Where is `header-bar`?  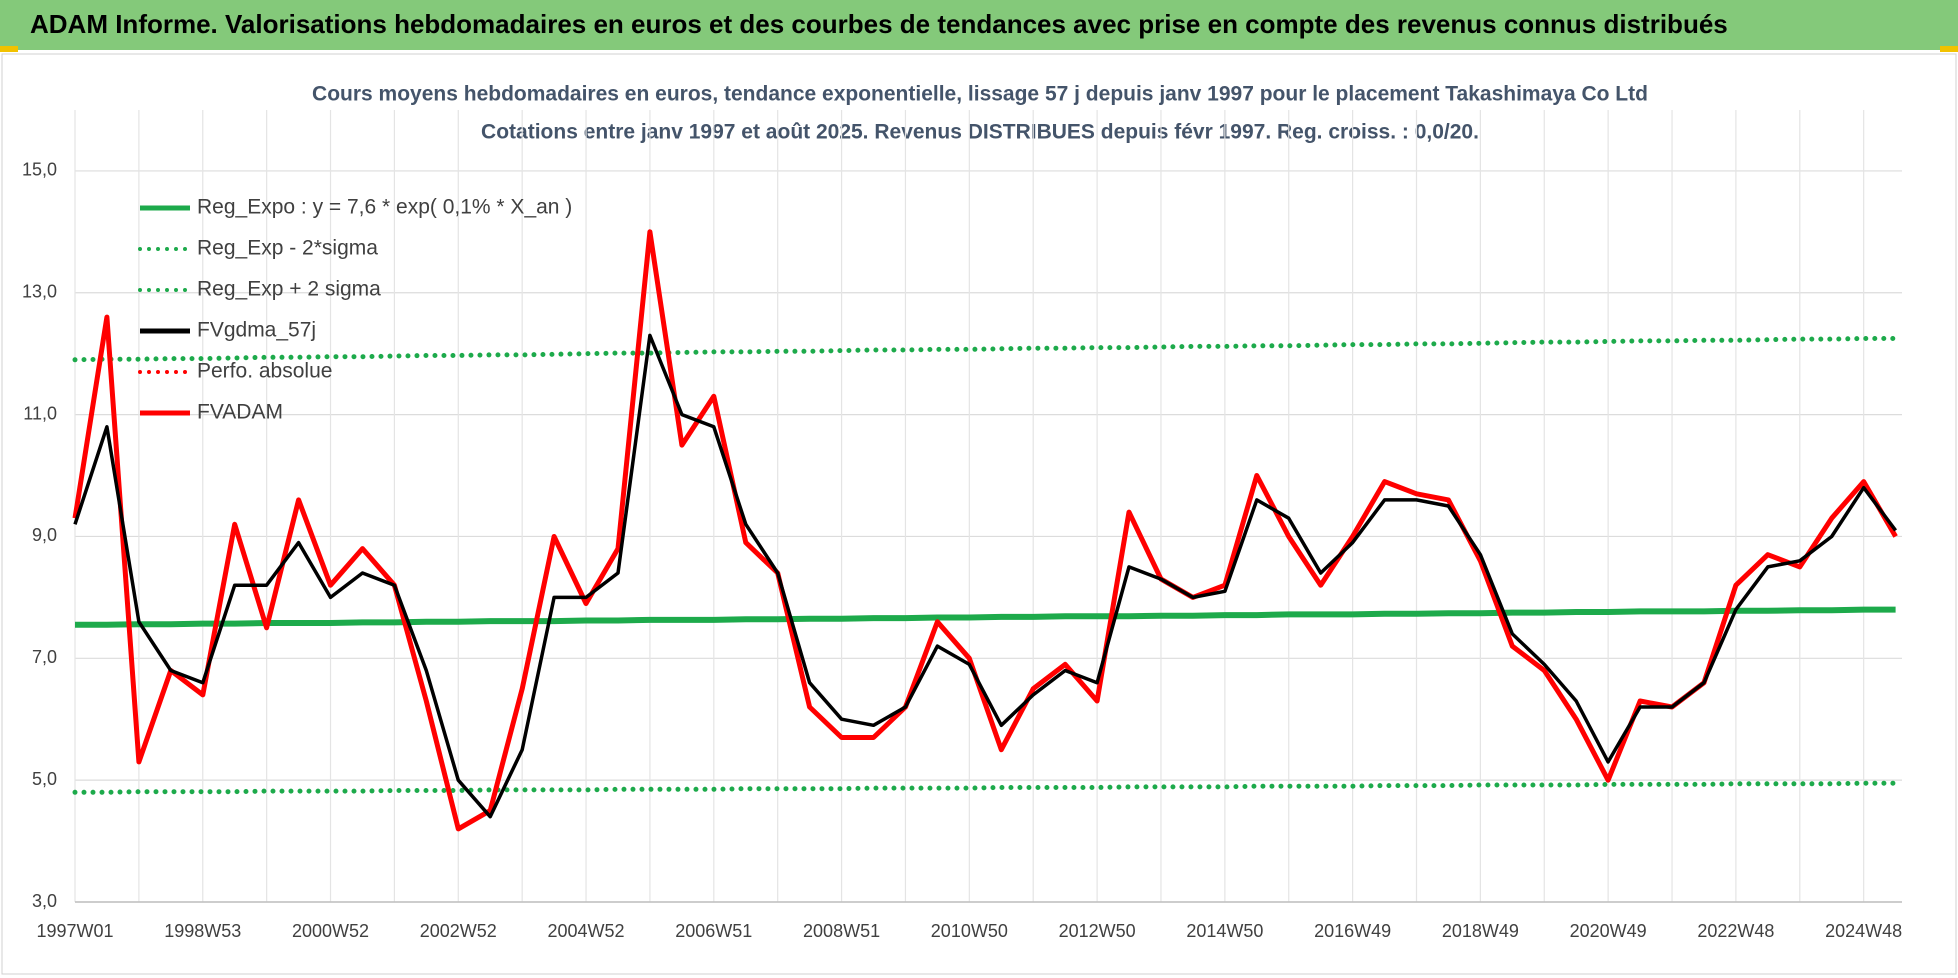 header-bar is located at coordinates (979, 25).